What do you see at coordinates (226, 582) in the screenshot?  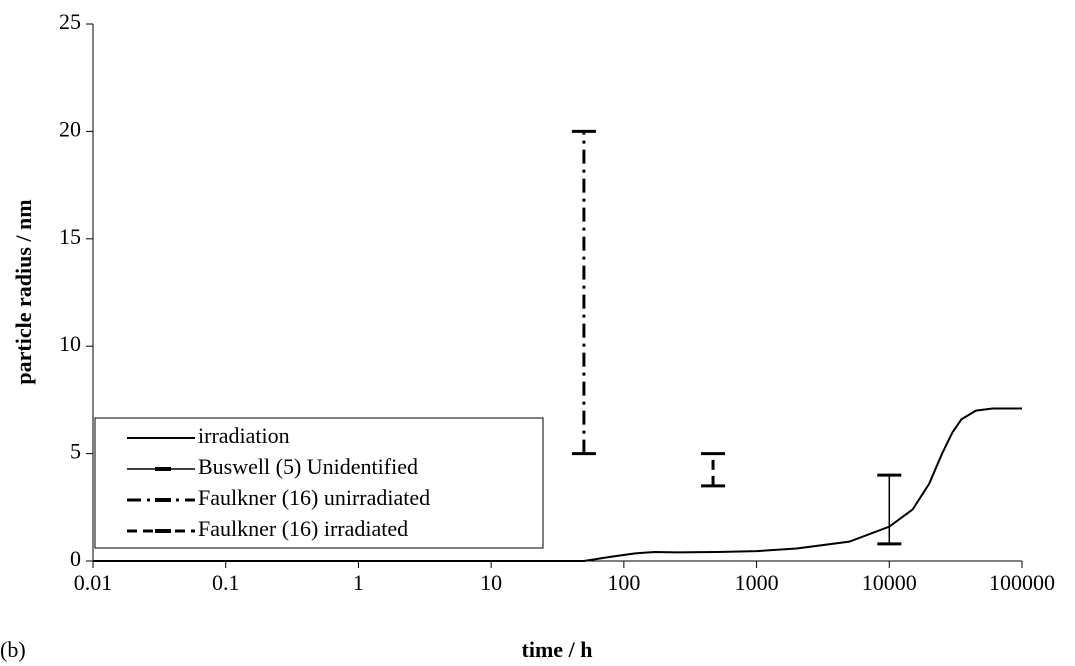 I see `x-tick-label: 0.1` at bounding box center [226, 582].